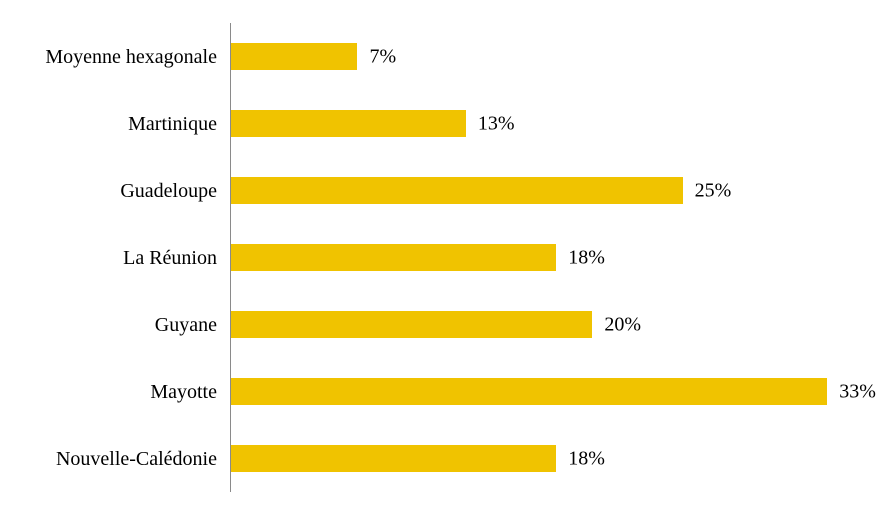 Image resolution: width=886 pixels, height=517 pixels. I want to click on chart-row: Guadeloupe 25%, so click(442, 190).